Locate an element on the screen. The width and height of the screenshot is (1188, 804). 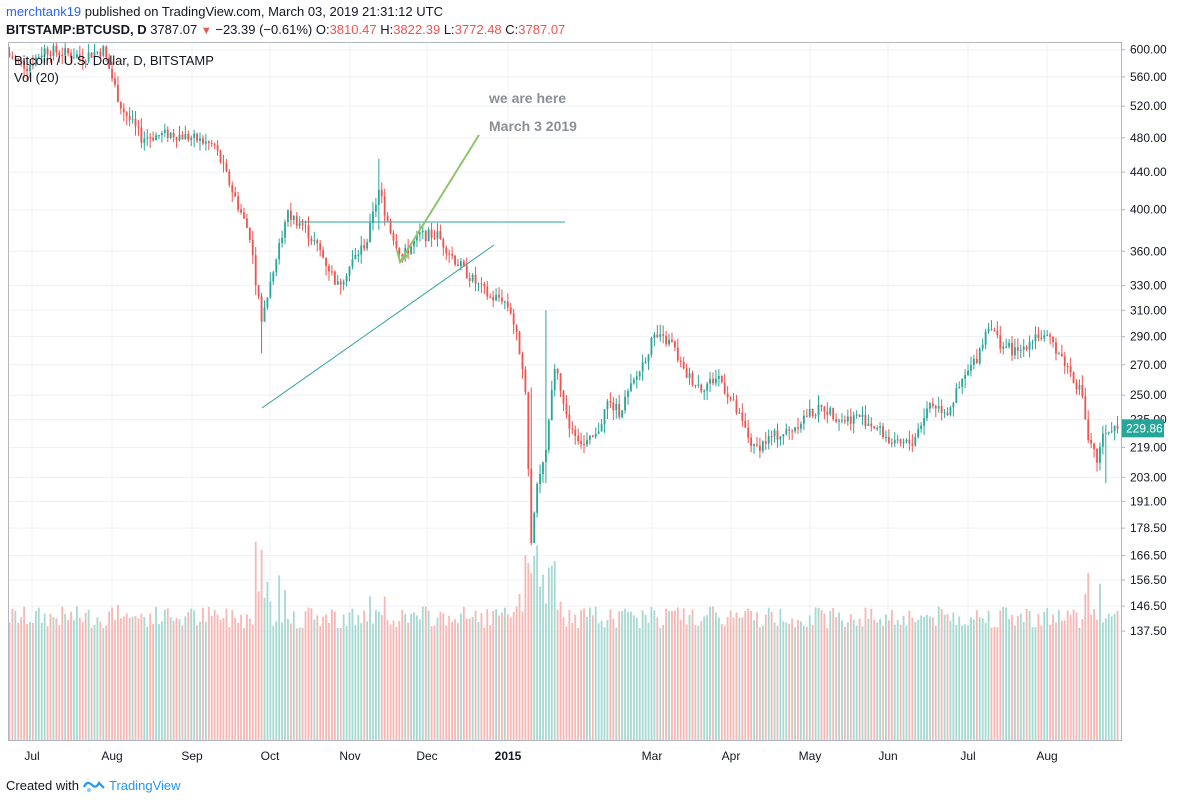
x-tick-label: Jul is located at coordinates (967, 756).